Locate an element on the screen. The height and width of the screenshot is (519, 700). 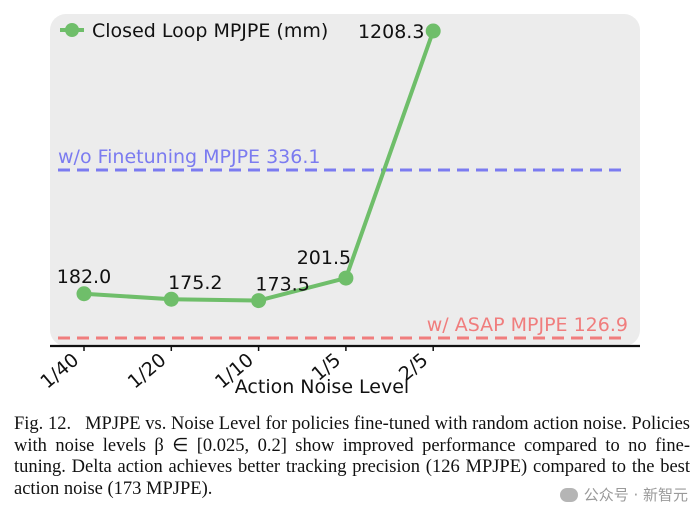
watermark: 公众号 · 新智元 is located at coordinates (623, 494).